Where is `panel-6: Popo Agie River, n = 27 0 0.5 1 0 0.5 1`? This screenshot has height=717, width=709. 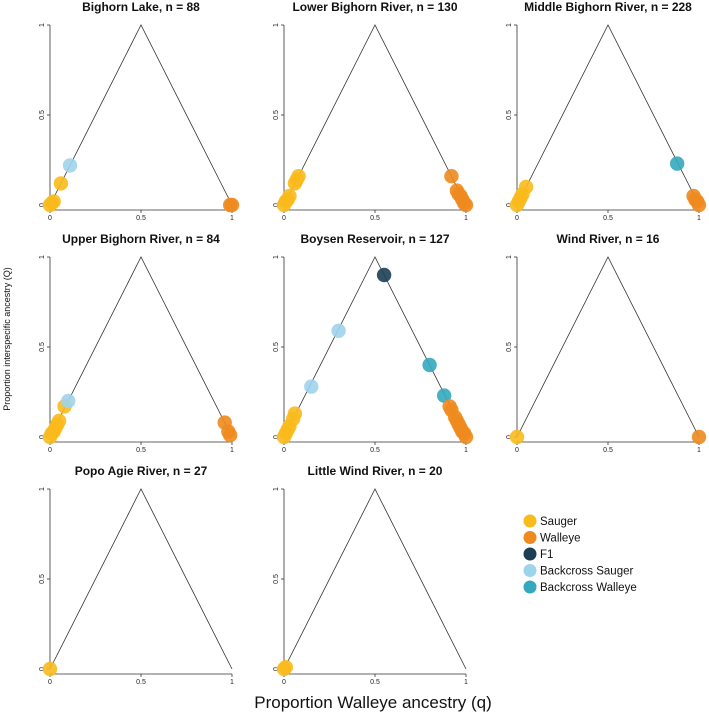
panel-6: Popo Agie River, n = 27 0 0.5 1 0 0.5 1 is located at coordinates (136, 575).